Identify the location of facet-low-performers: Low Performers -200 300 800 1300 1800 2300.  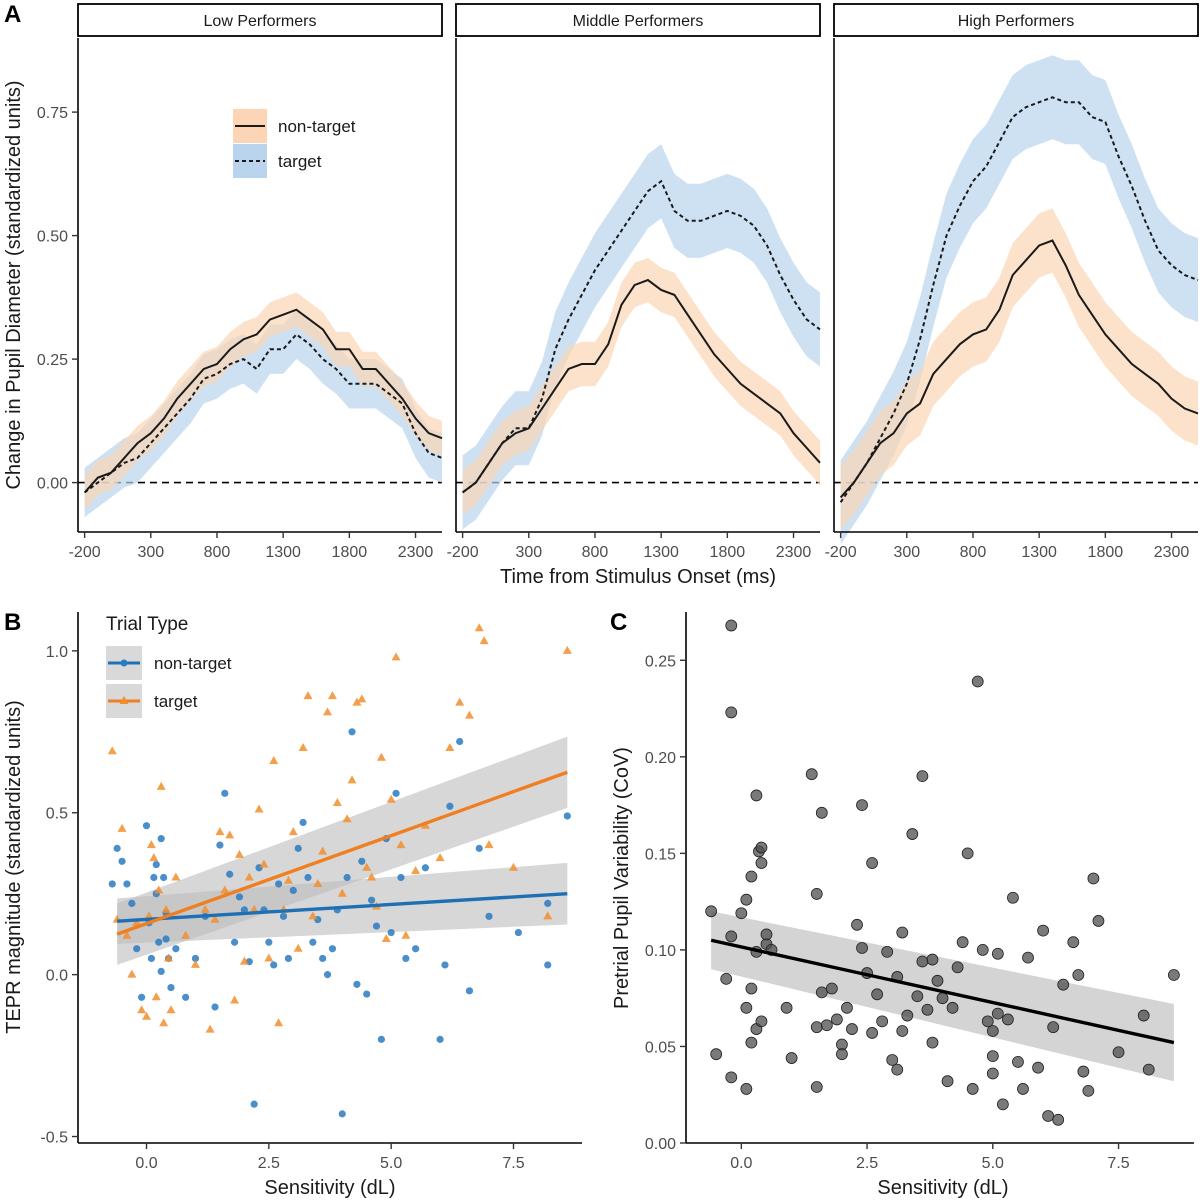
(256, 282).